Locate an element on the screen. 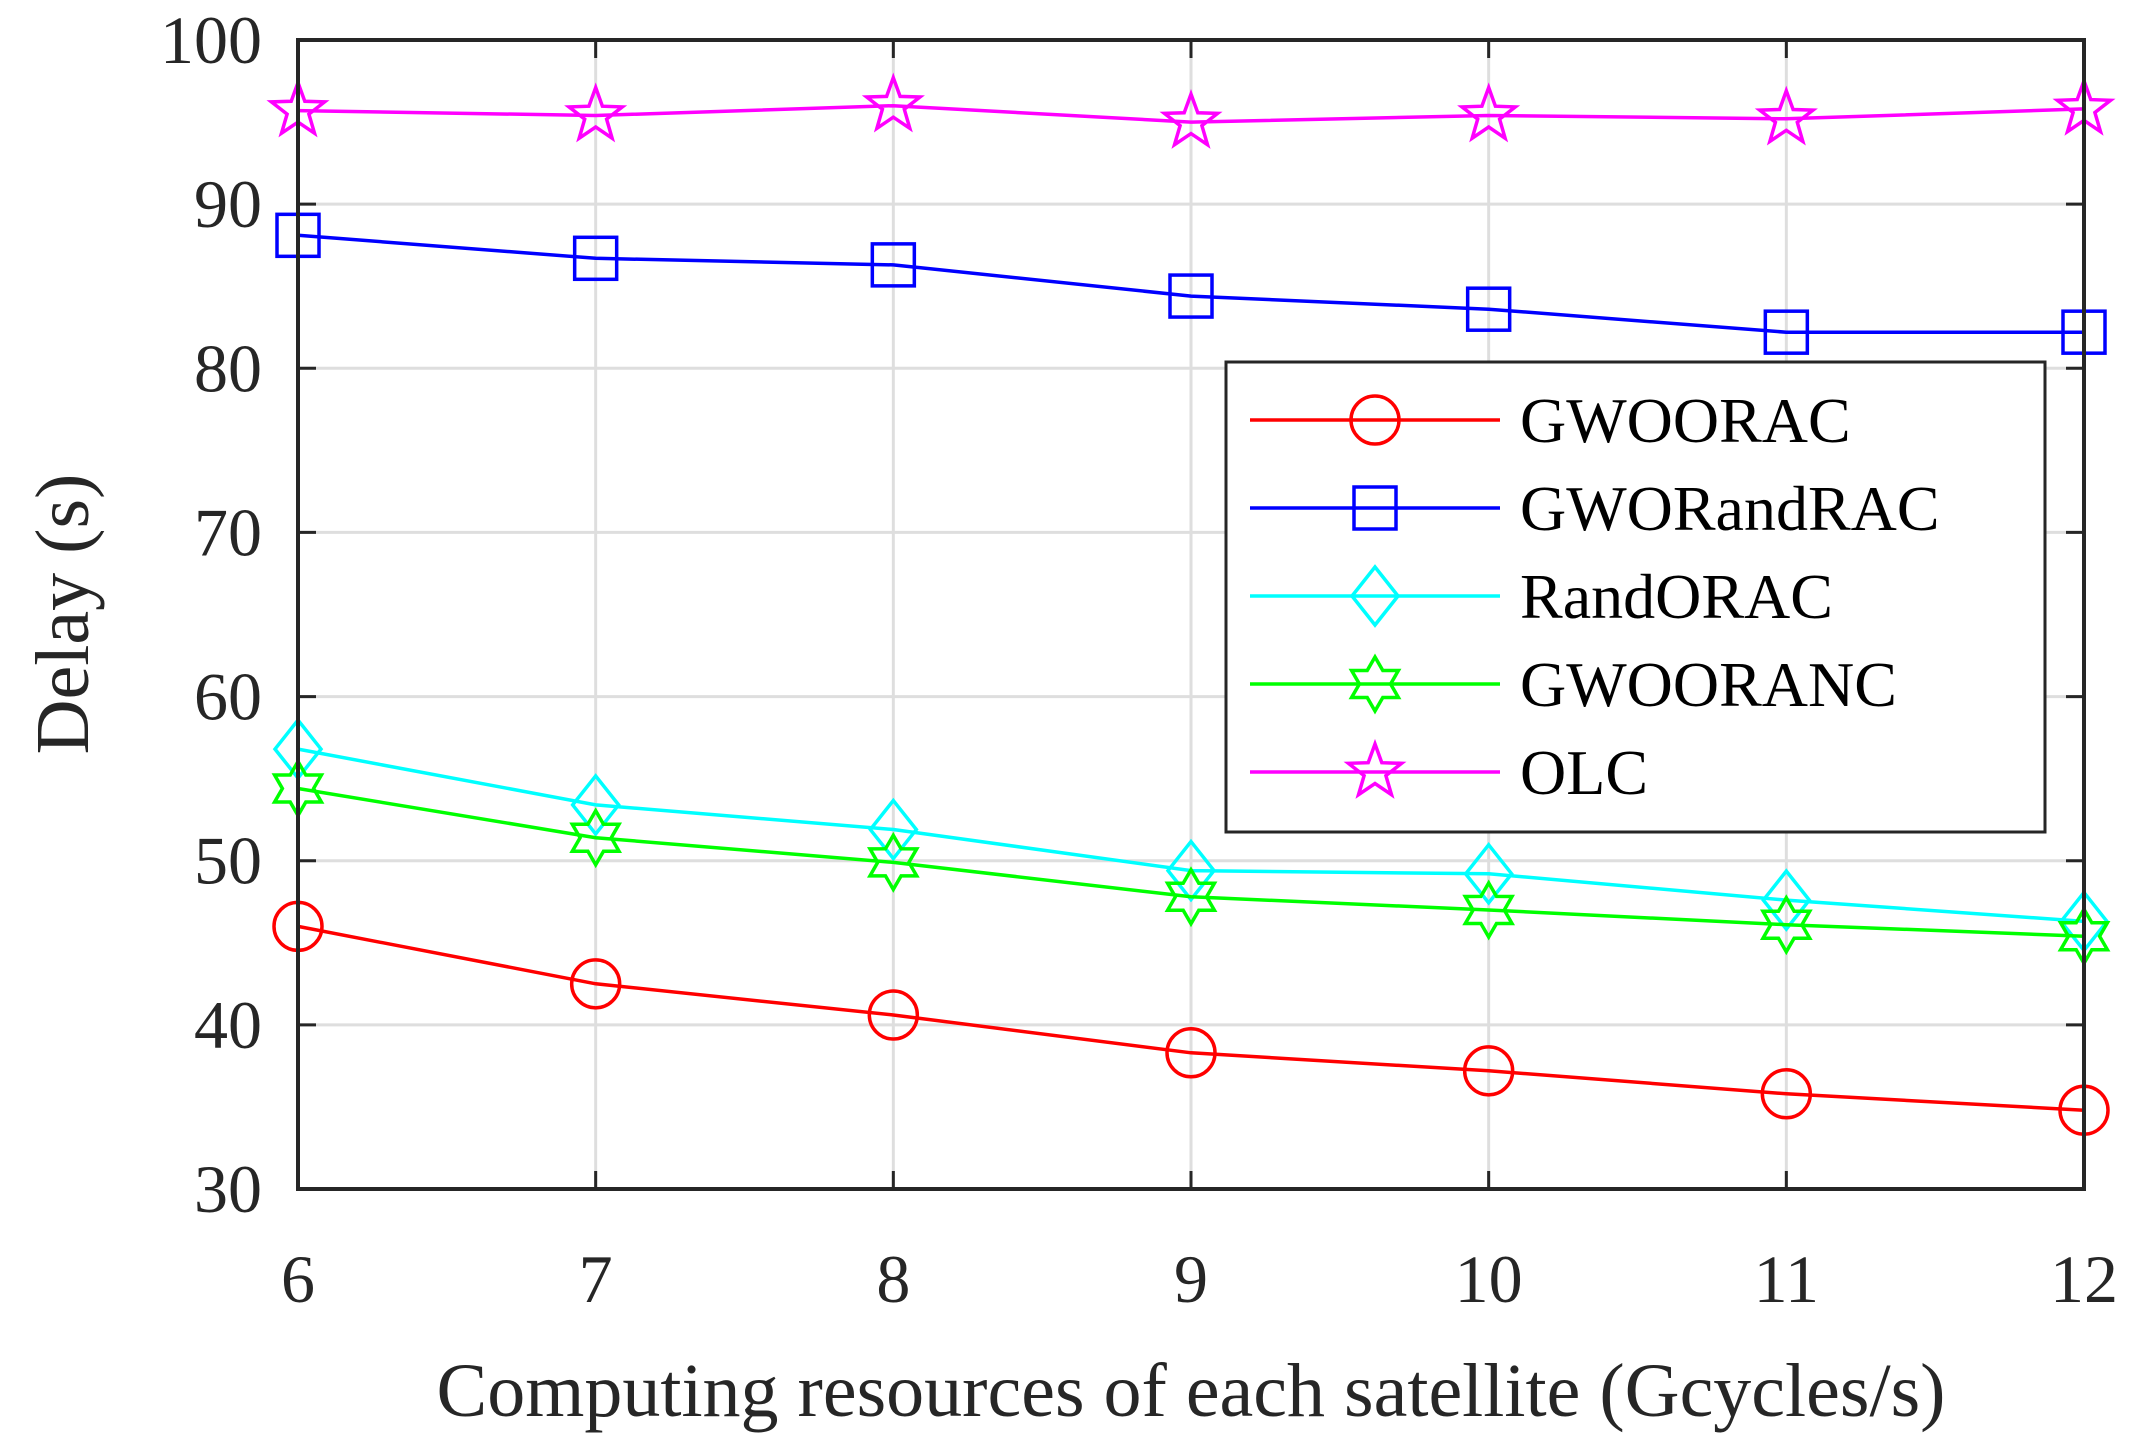 The width and height of the screenshot is (2138, 1437). legend-marker-olc is located at coordinates (1375, 768).